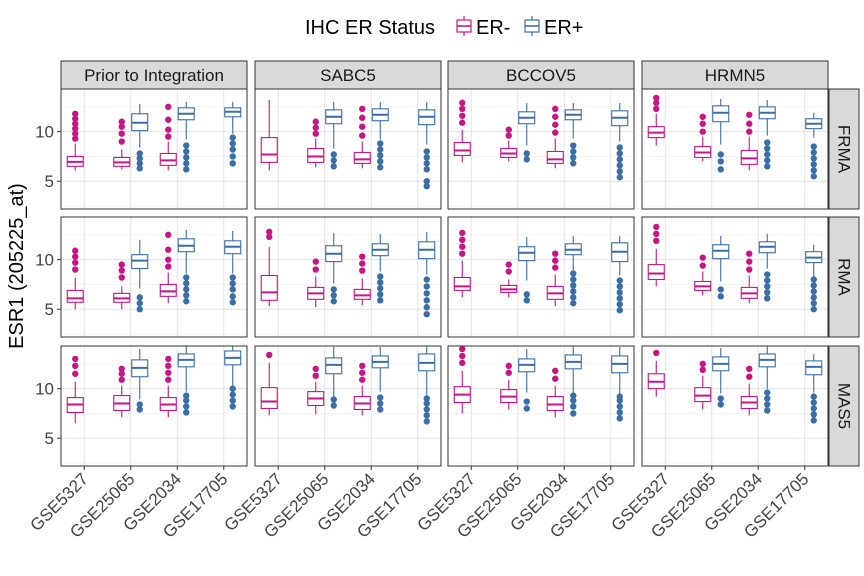 The width and height of the screenshot is (864, 576). I want to click on legend: IHC ER Status ER- ER+, so click(444, 27).